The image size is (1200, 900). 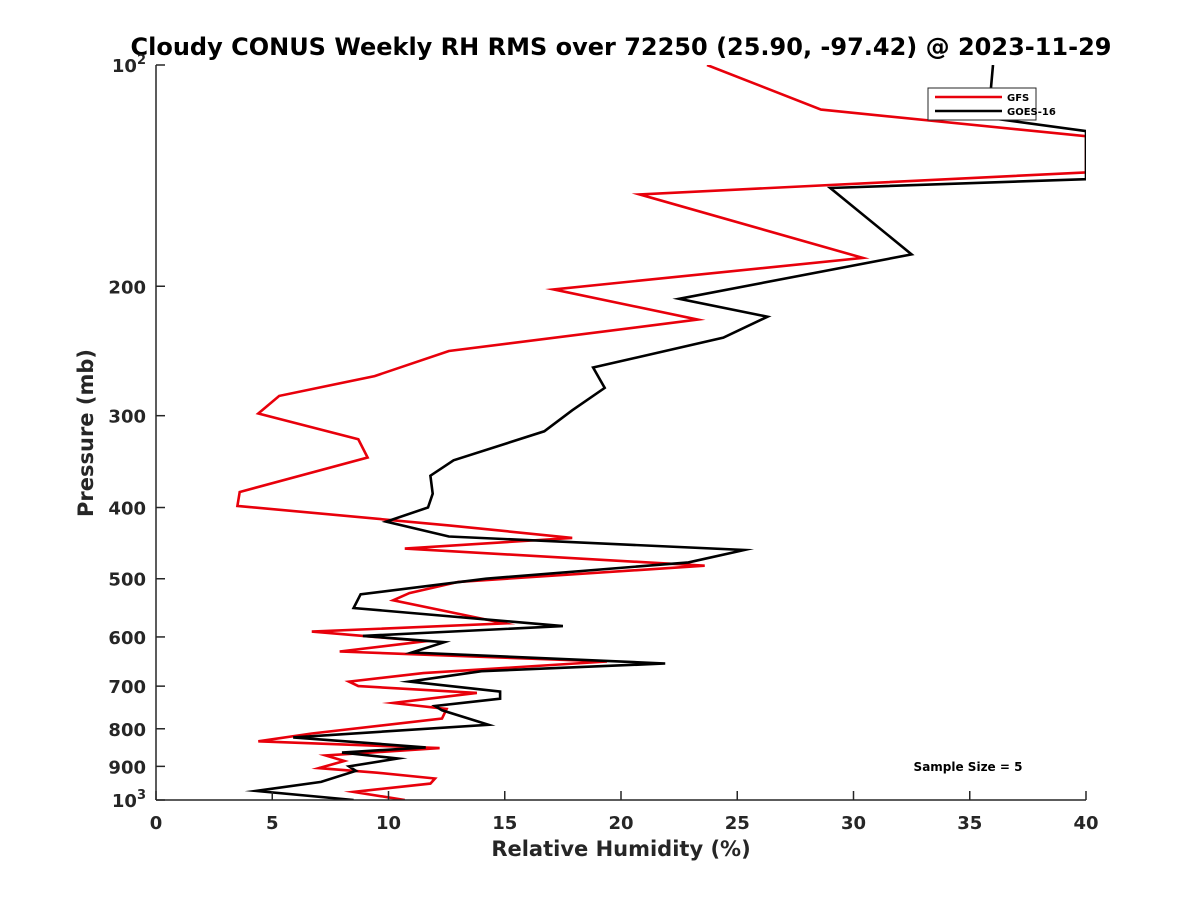 I want to click on x-axis-label: Relative Humidity (%), so click(x=620, y=849).